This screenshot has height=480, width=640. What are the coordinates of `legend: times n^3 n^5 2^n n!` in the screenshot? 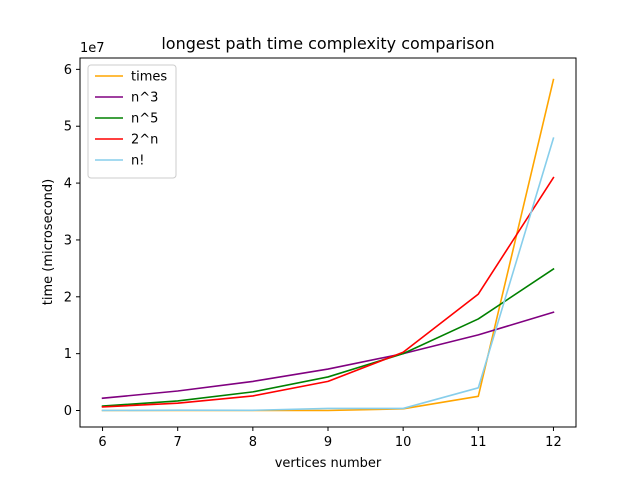 It's located at (132, 121).